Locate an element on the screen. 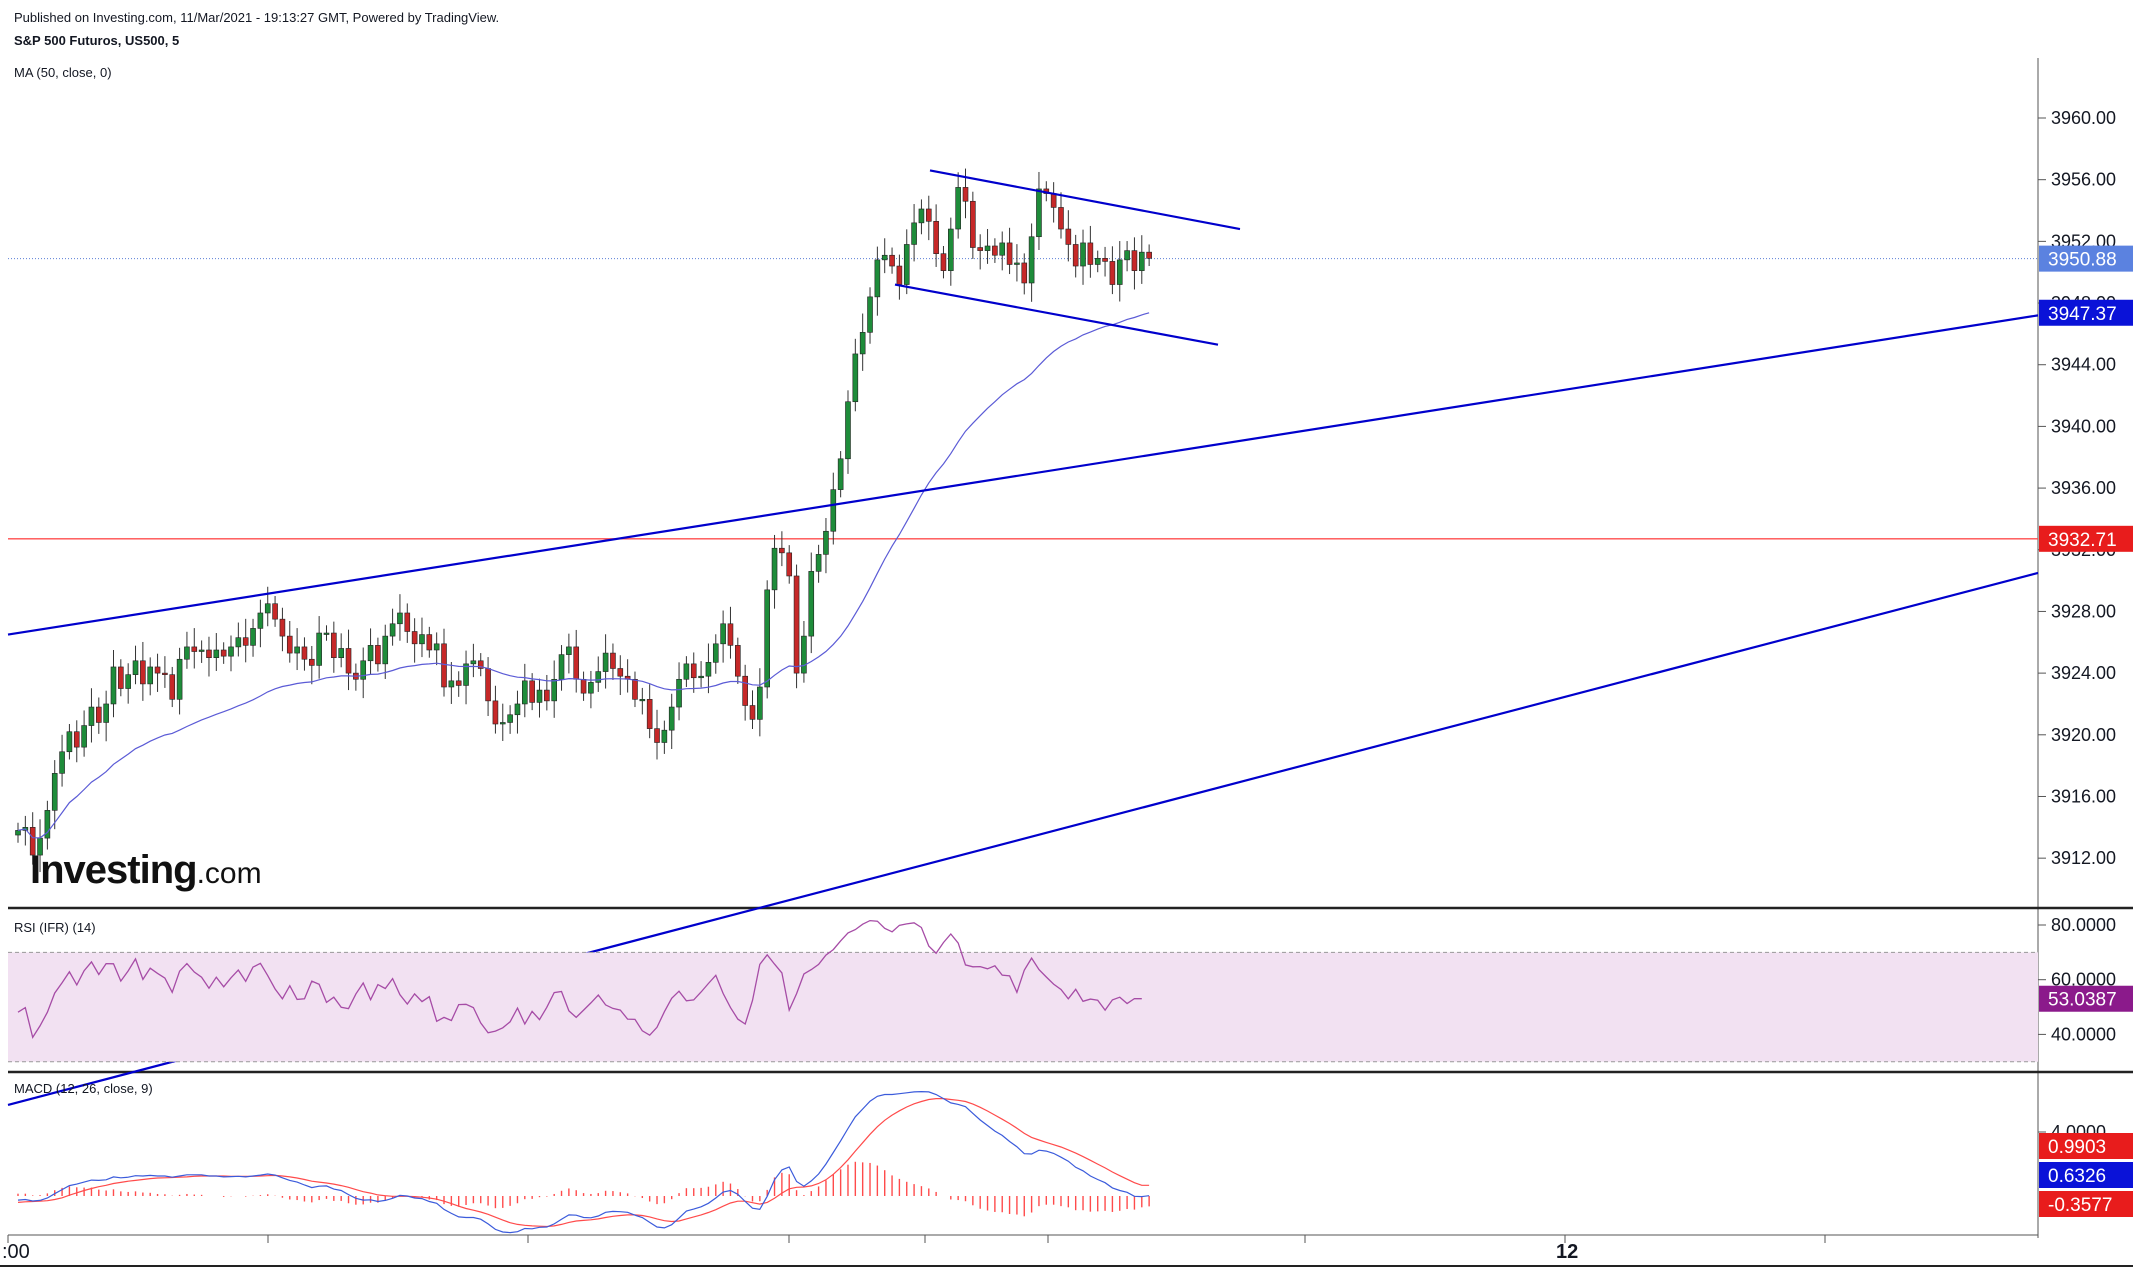 The height and width of the screenshot is (1274, 2133). price-tick-label: 3928.00 is located at coordinates (2083, 611).